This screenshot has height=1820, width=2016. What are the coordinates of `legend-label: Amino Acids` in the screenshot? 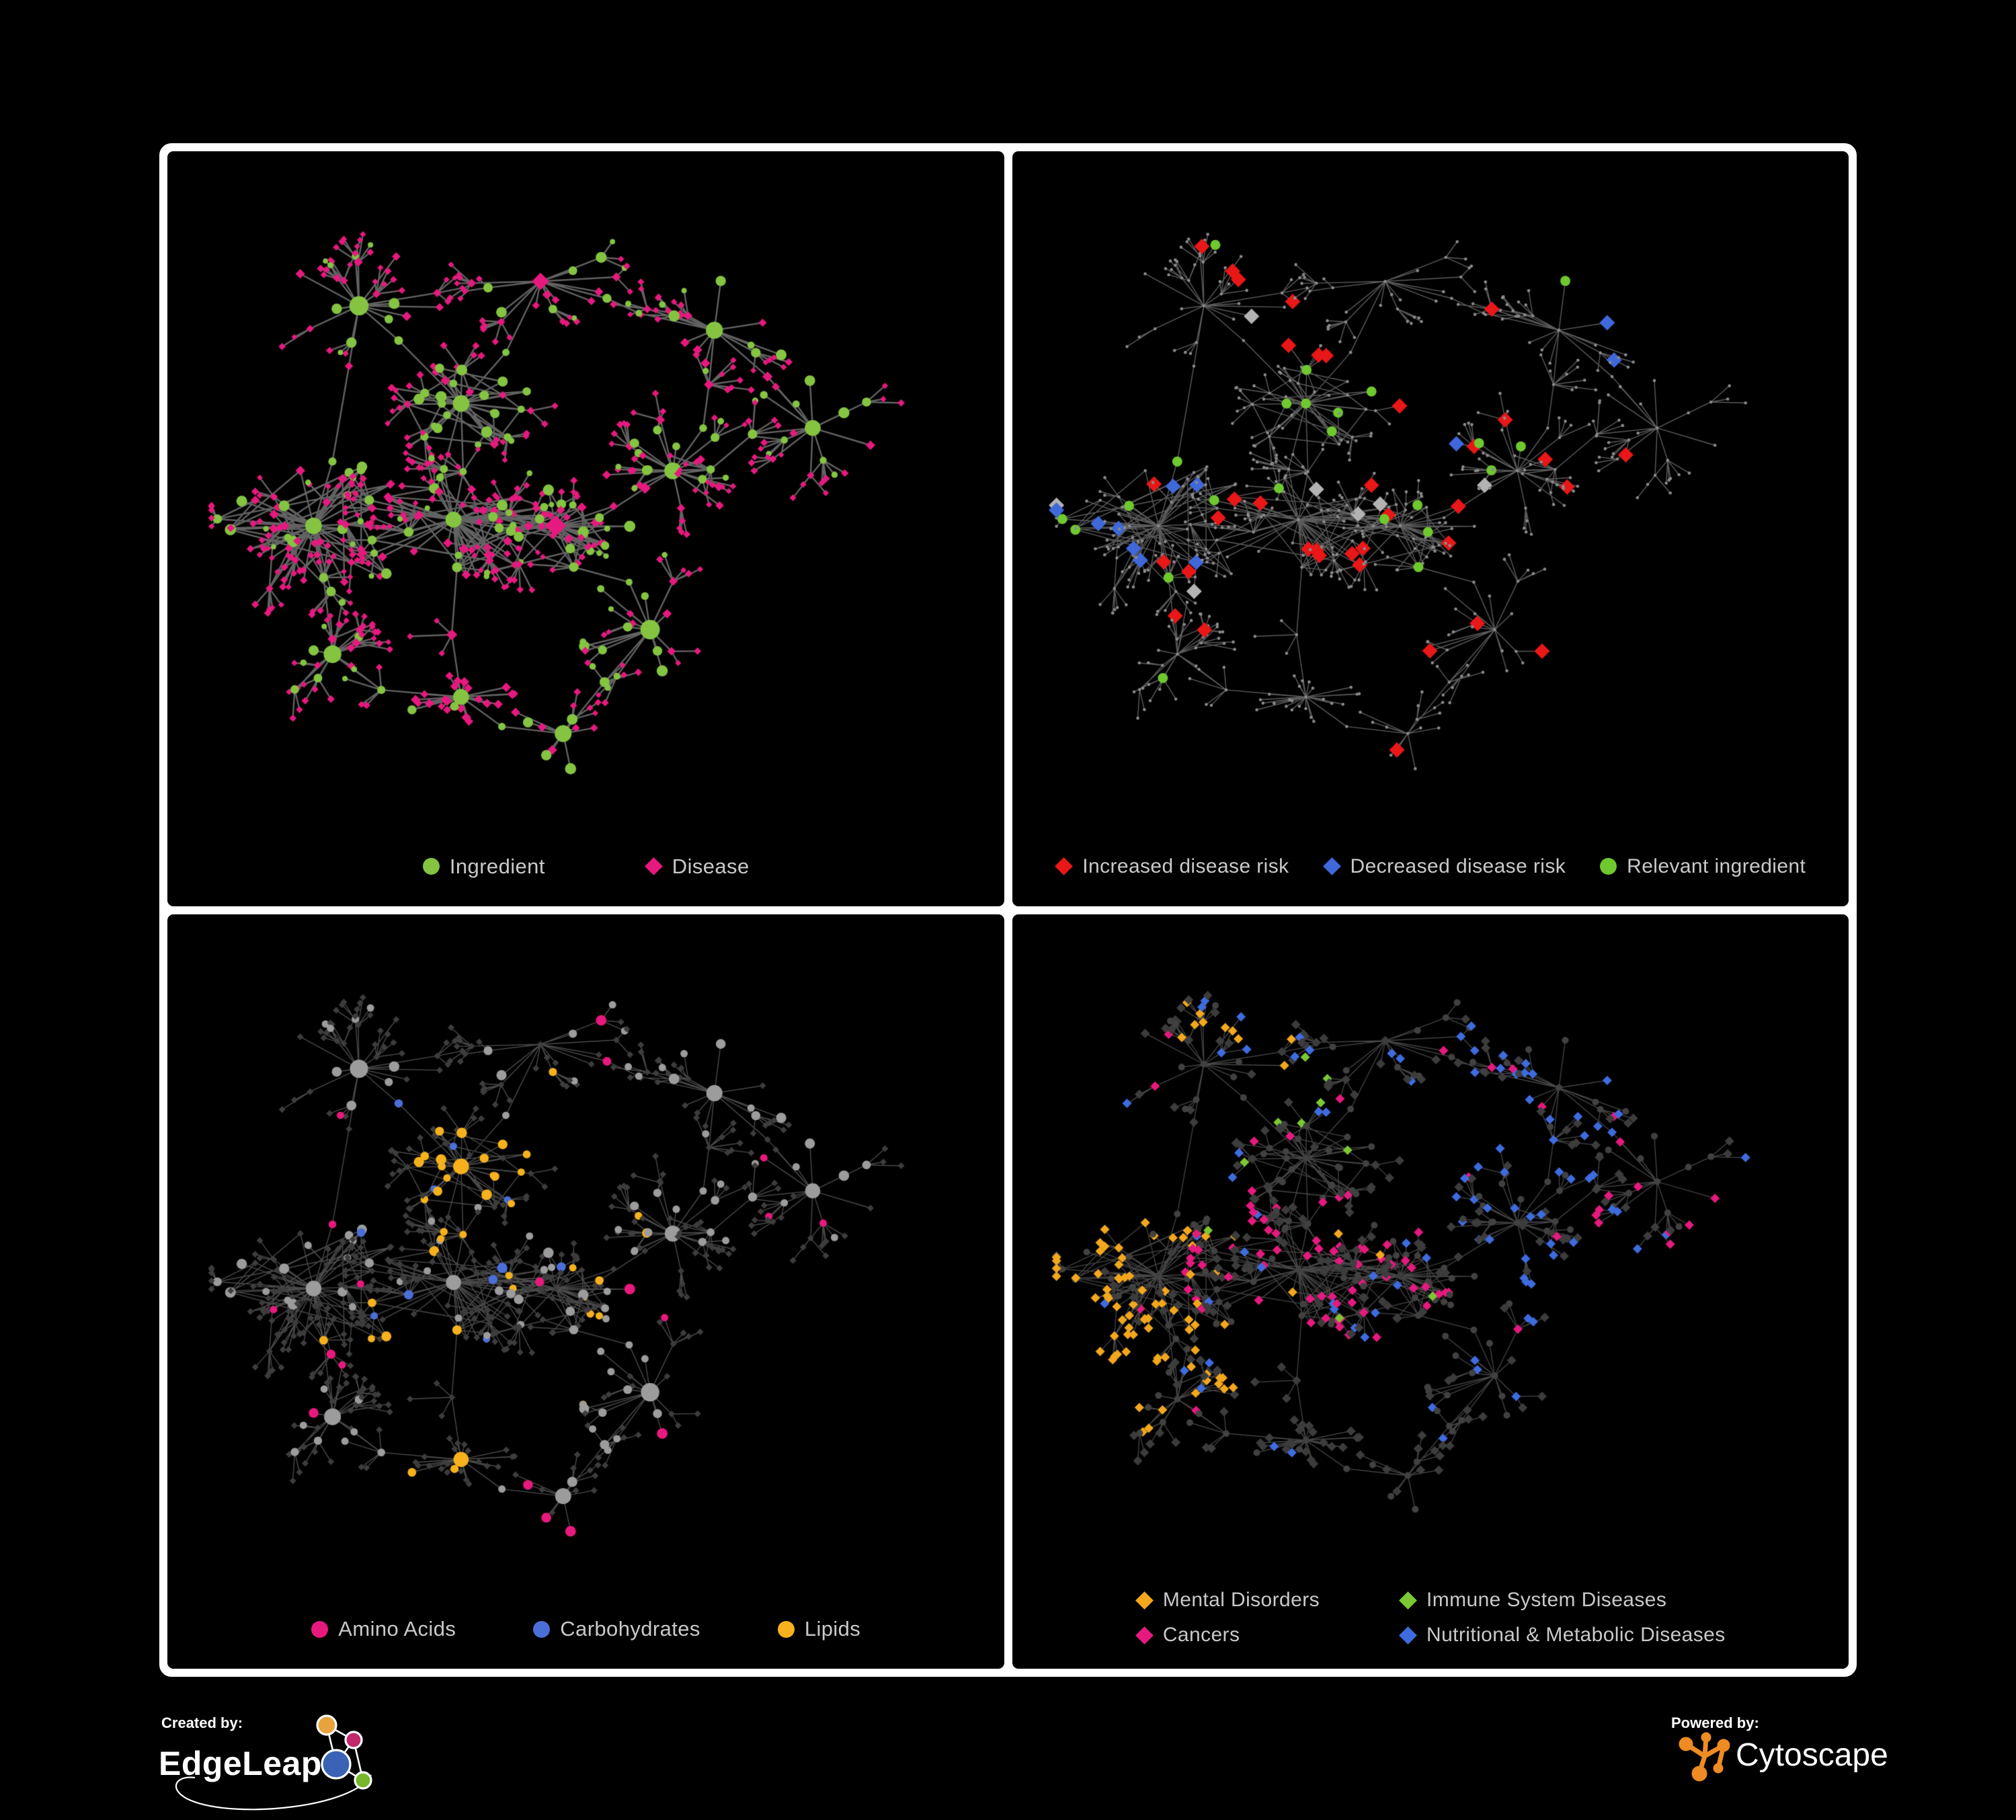 It's located at (397, 1628).